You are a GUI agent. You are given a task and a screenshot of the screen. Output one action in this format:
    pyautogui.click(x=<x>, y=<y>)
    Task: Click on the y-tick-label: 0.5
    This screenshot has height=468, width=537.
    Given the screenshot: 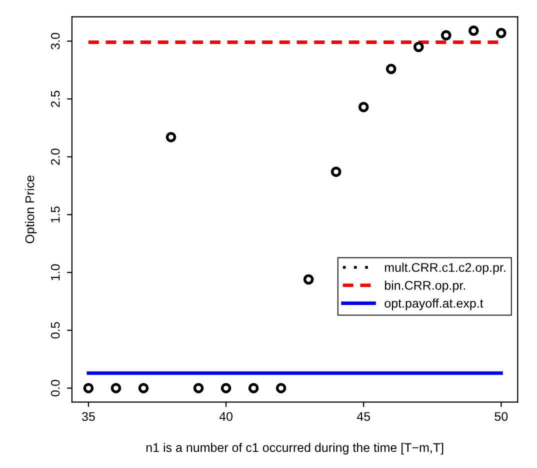 What is the action you would take?
    pyautogui.click(x=55, y=330)
    